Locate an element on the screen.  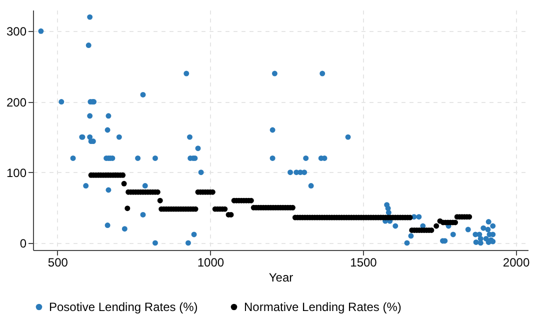
legend-label: Posotive Lending Rates (%) is located at coordinates (123, 307).